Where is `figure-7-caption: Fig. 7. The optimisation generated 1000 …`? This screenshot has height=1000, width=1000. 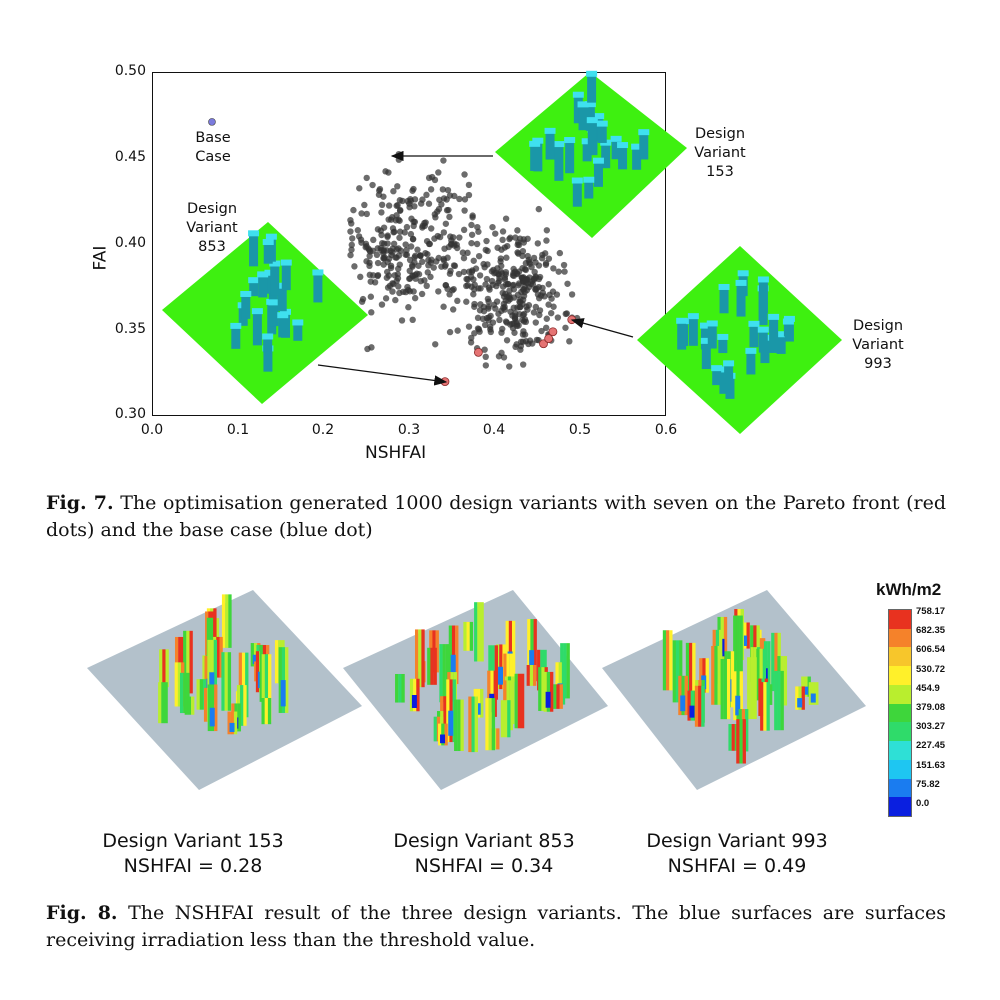 figure-7-caption: Fig. 7. The optimisation generated 1000 … is located at coordinates (496, 517).